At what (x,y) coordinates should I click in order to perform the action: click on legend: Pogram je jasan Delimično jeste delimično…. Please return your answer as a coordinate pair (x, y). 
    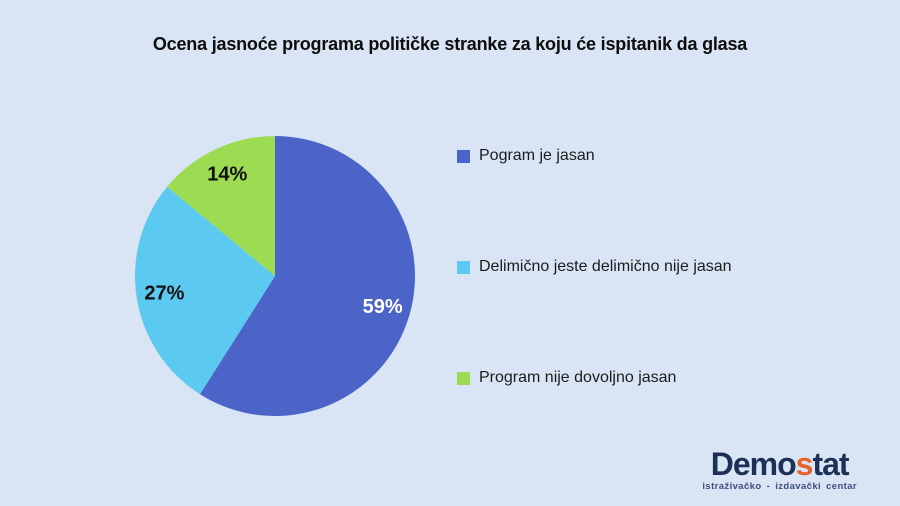
    Looking at the image, I should click on (594, 267).